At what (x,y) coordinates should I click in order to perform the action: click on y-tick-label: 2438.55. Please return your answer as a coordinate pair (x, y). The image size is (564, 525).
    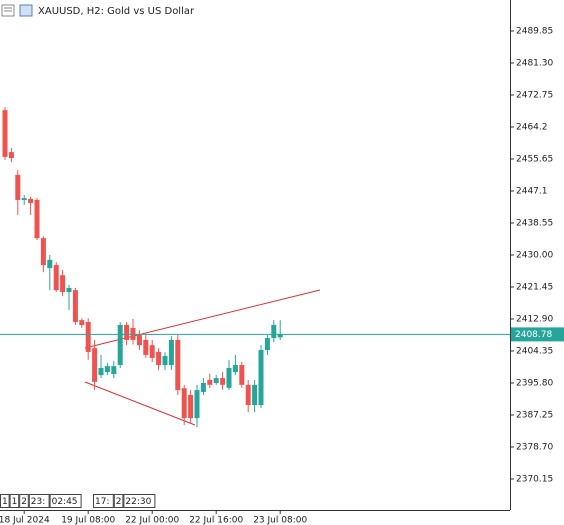
    Looking at the image, I should click on (534, 223).